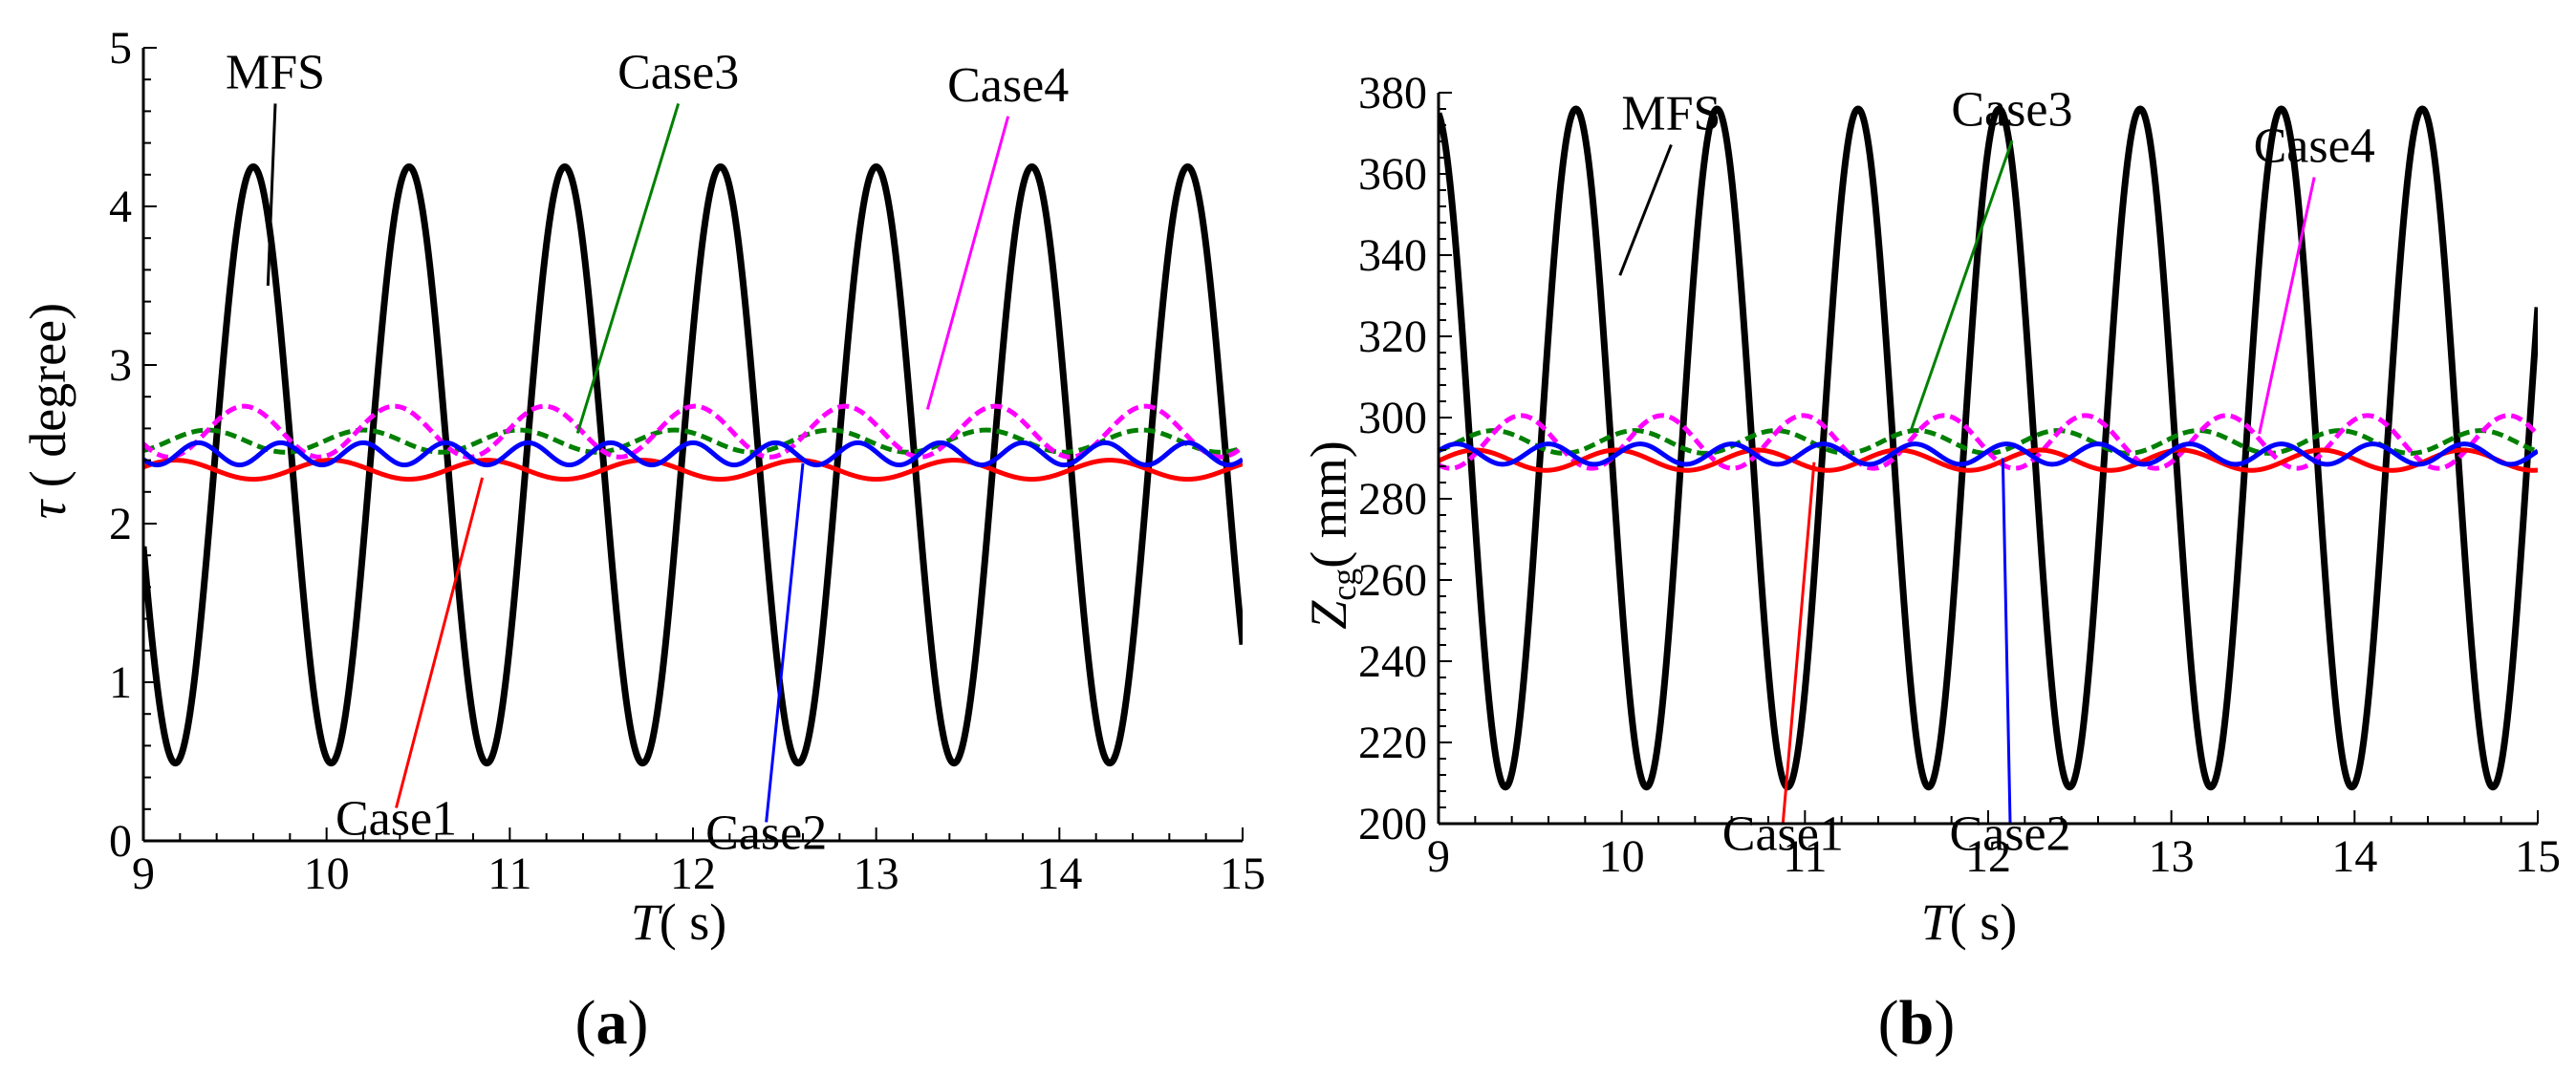 Image resolution: width=2576 pixels, height=1074 pixels. Describe the element at coordinates (1392, 418) in the screenshot. I see `y-tick-label: 300` at that location.